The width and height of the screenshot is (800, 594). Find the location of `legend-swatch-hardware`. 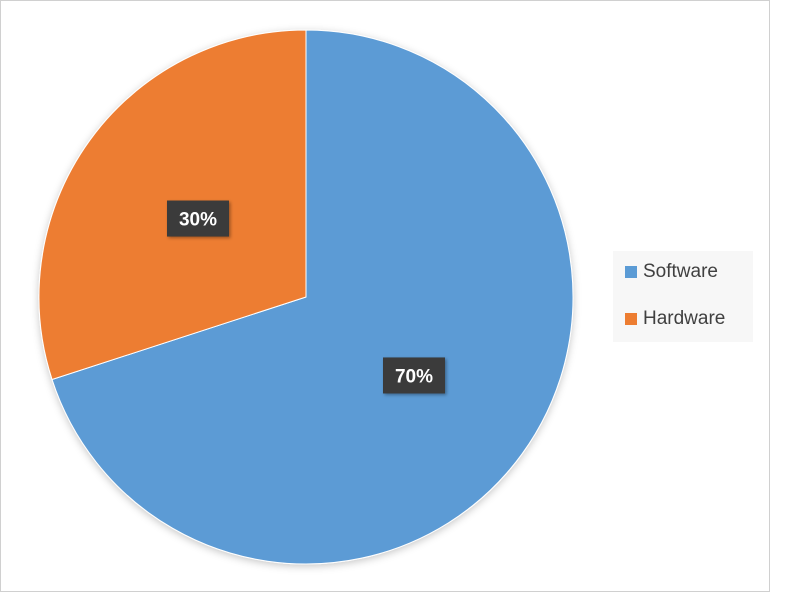

legend-swatch-hardware is located at coordinates (631, 319).